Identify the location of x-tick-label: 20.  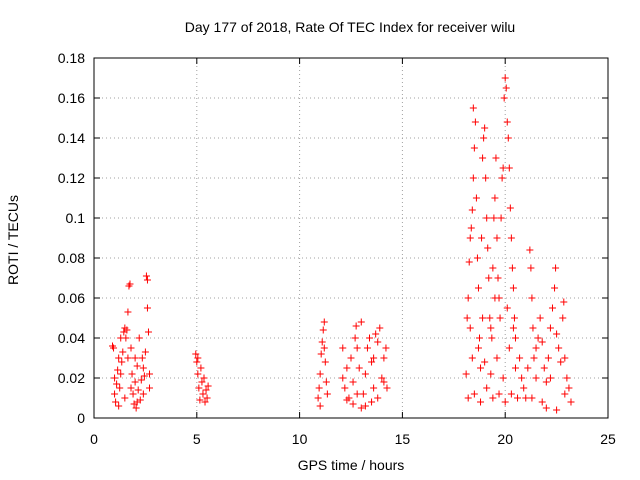
(505, 439).